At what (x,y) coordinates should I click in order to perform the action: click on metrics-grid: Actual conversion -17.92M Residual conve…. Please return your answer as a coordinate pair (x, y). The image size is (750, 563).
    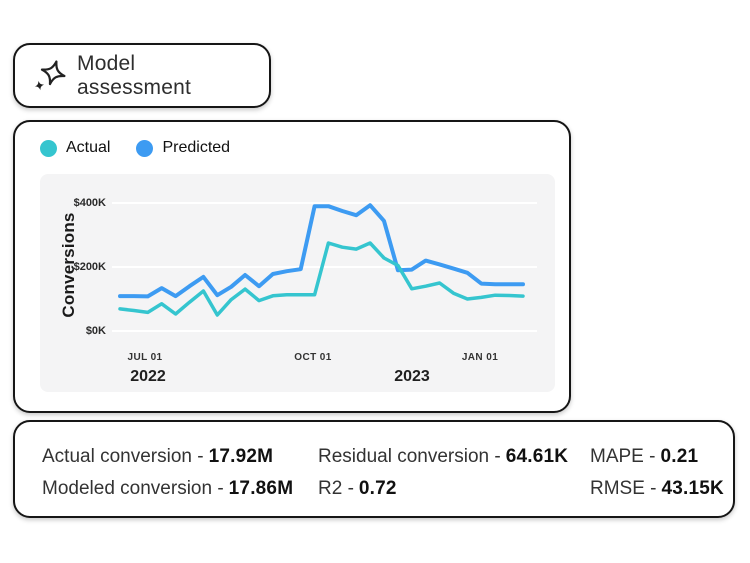
    Looking at the image, I should click on (387, 473).